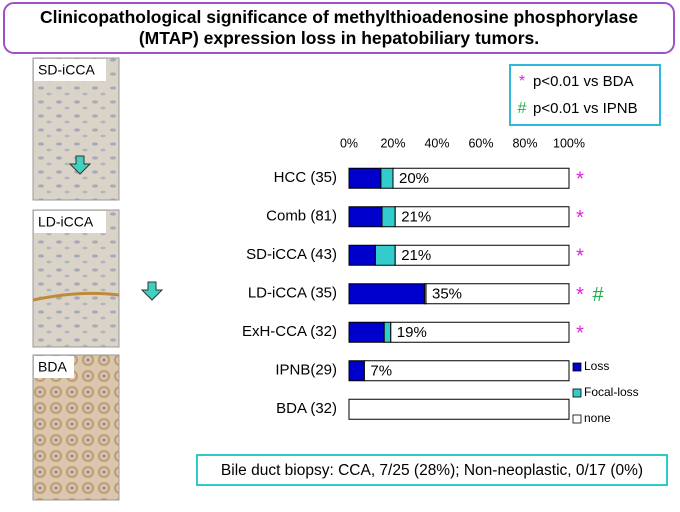  Describe the element at coordinates (436, 143) in the screenshot. I see `x-tick-label: 40%` at that location.